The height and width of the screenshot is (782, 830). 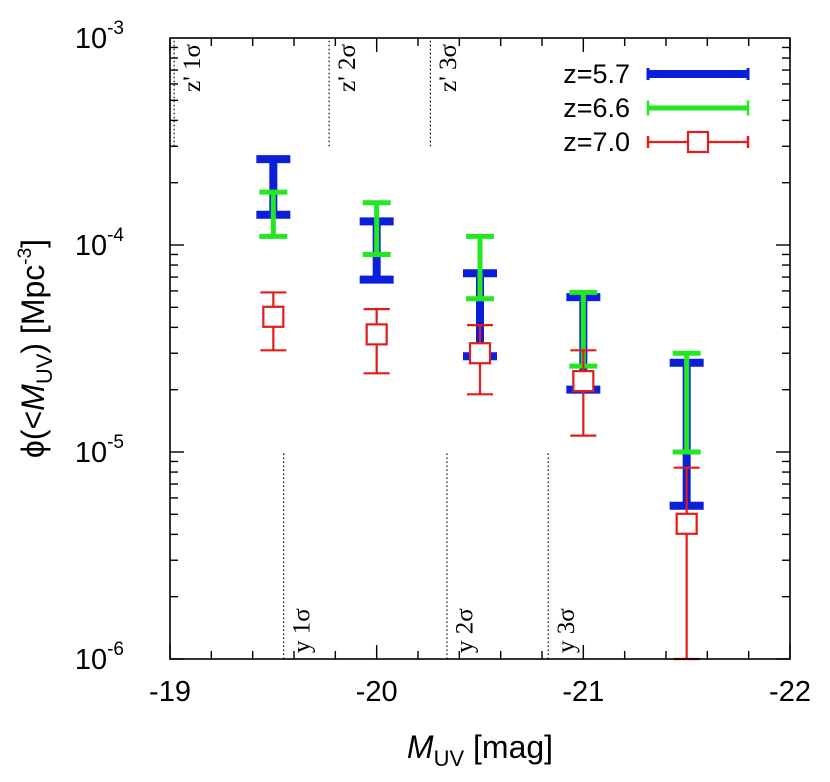 I want to click on y-tick-exponent: -3, so click(x=115, y=28).